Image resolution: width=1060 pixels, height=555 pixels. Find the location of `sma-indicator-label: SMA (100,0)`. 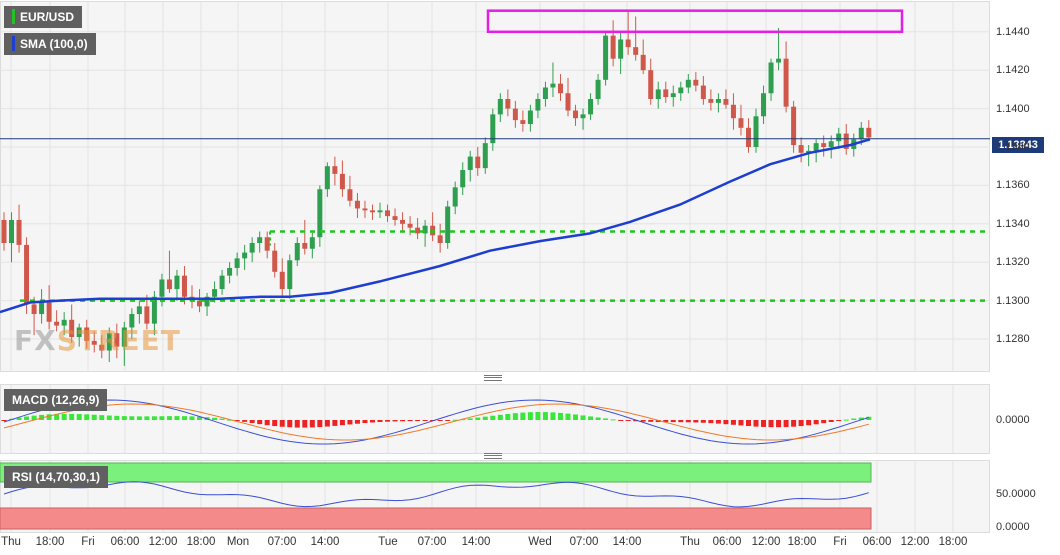

sma-indicator-label: SMA (100,0) is located at coordinates (50, 44).